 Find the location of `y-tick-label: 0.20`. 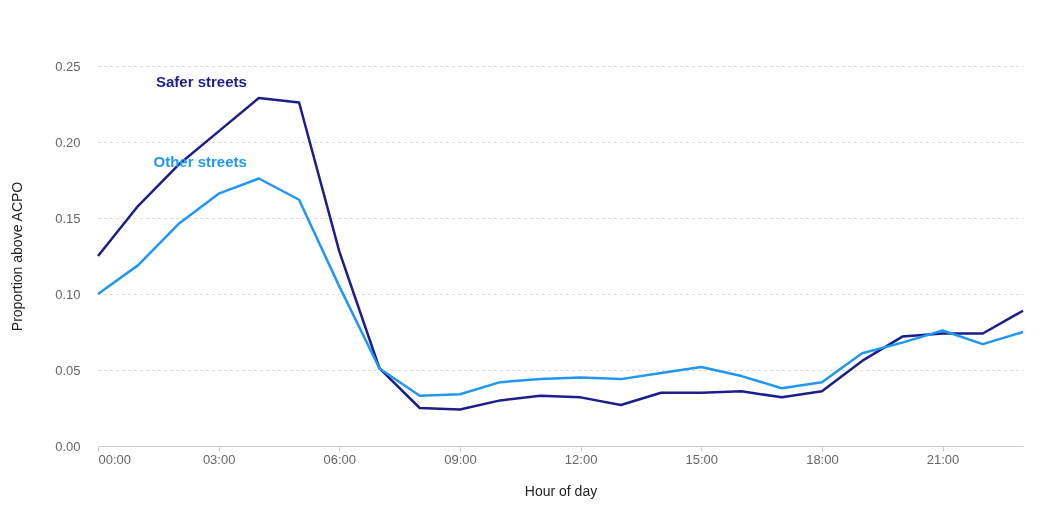

y-tick-label: 0.20 is located at coordinates (68, 142).